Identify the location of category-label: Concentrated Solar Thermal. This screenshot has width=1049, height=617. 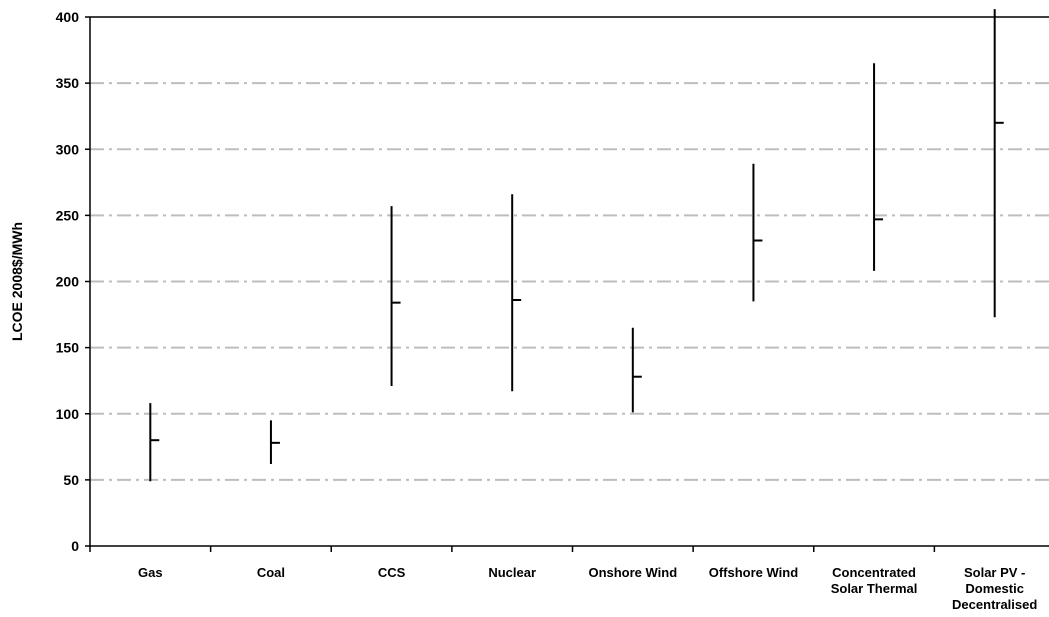
(874, 580).